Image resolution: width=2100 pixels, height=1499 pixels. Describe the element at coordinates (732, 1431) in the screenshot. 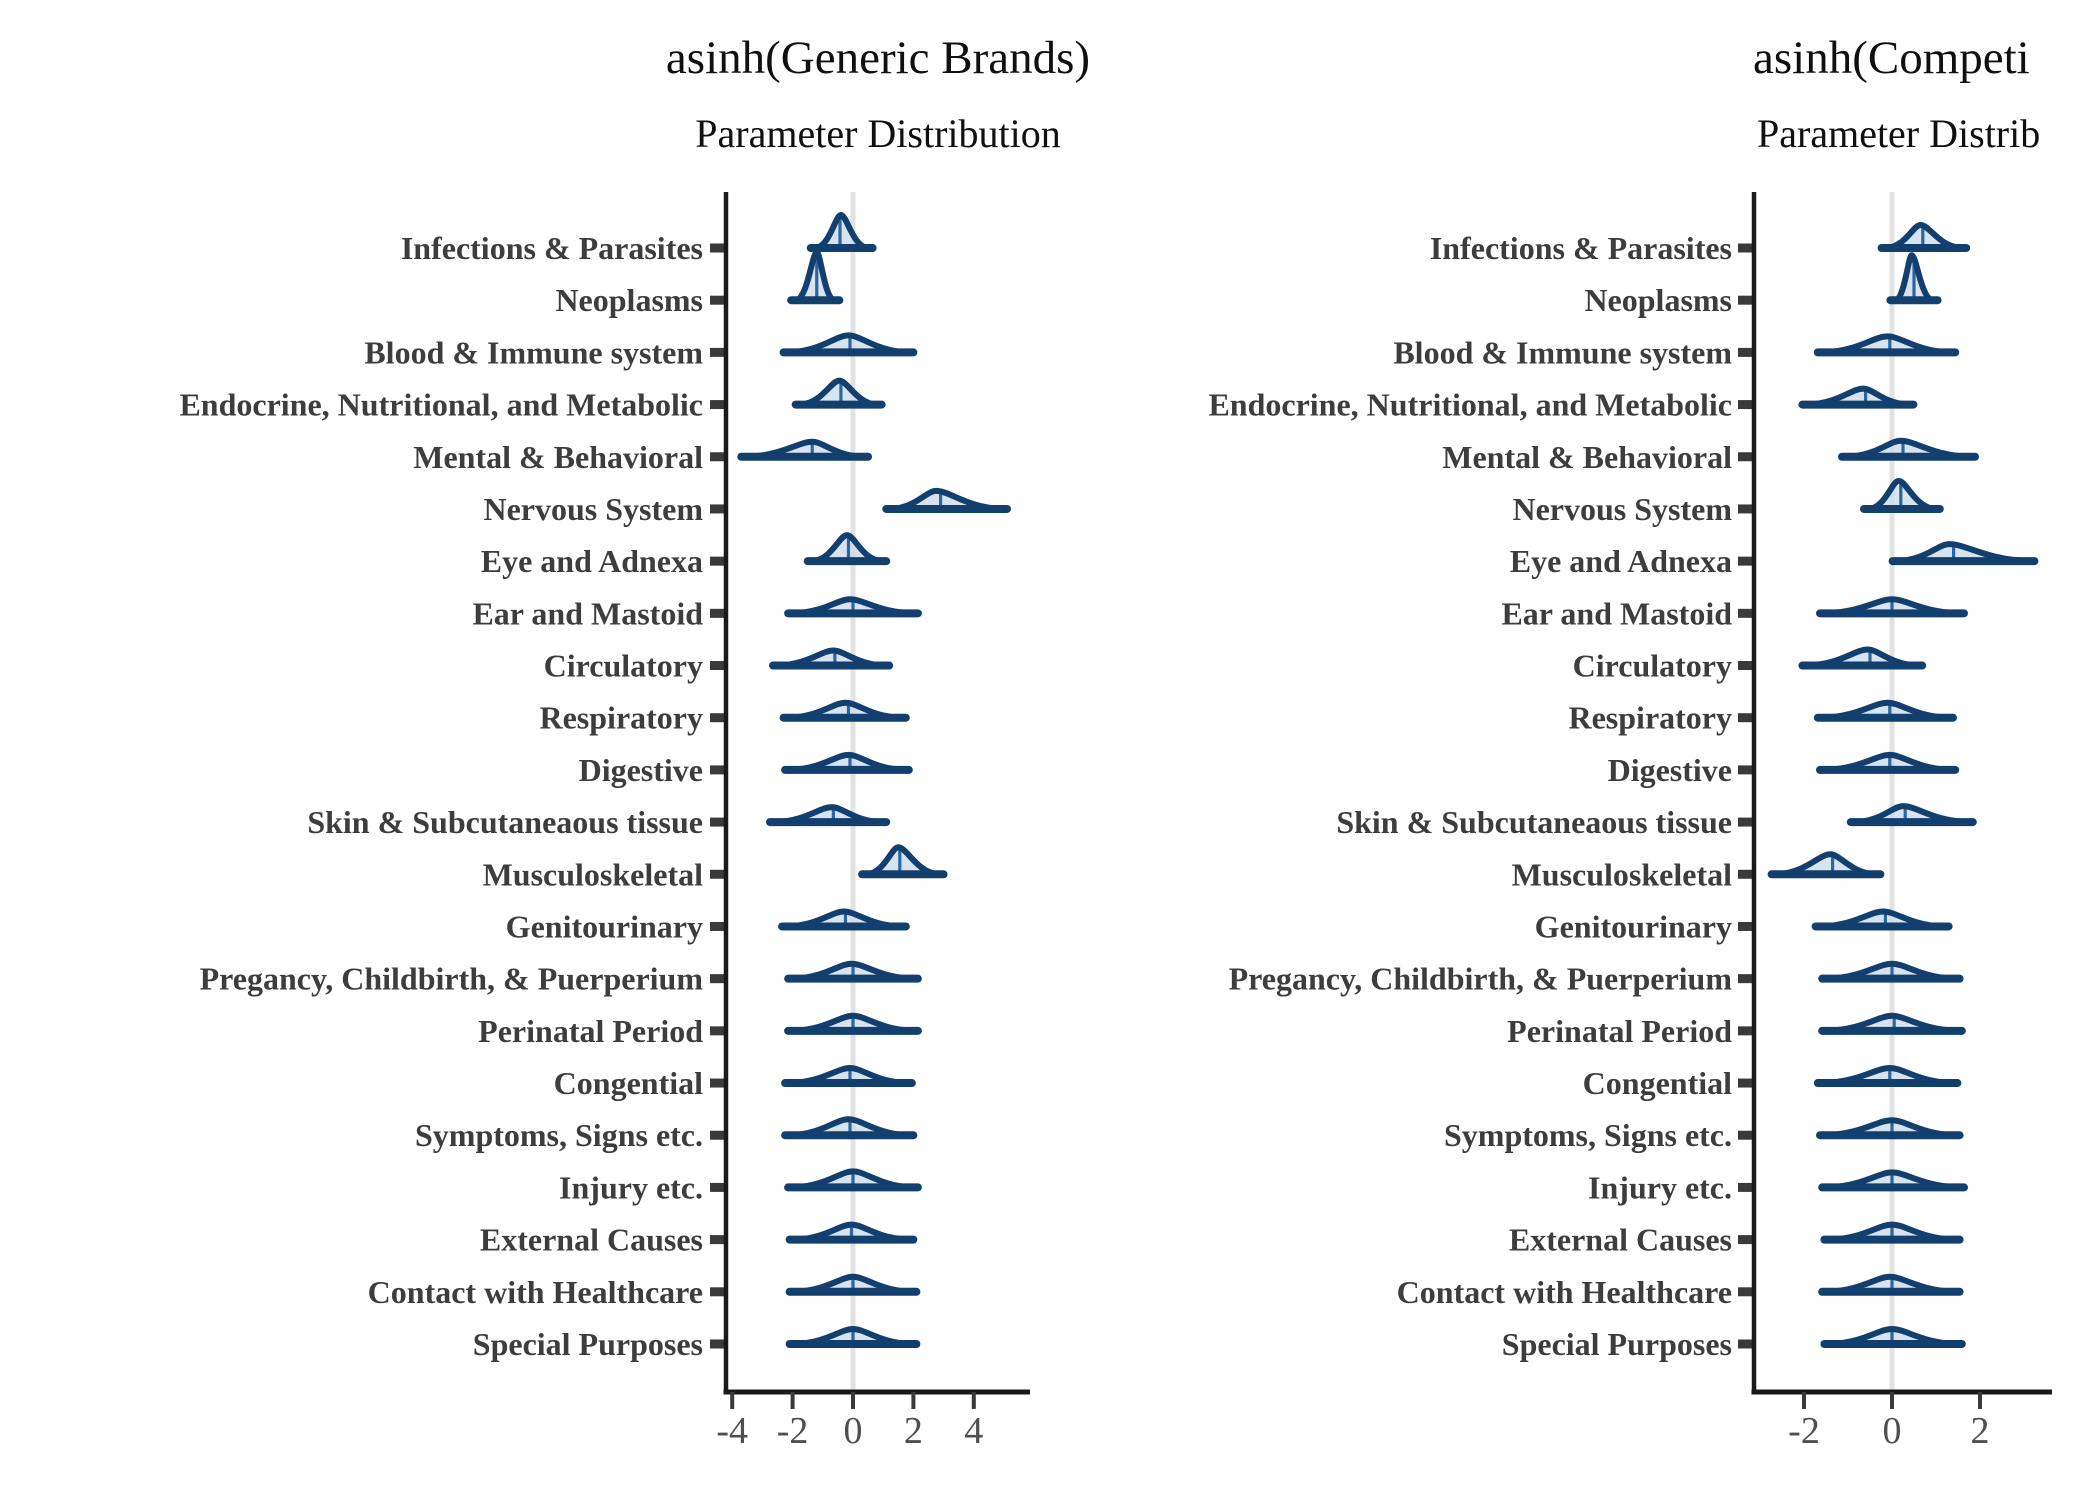

I see `x-axis-tick-label: -4` at that location.